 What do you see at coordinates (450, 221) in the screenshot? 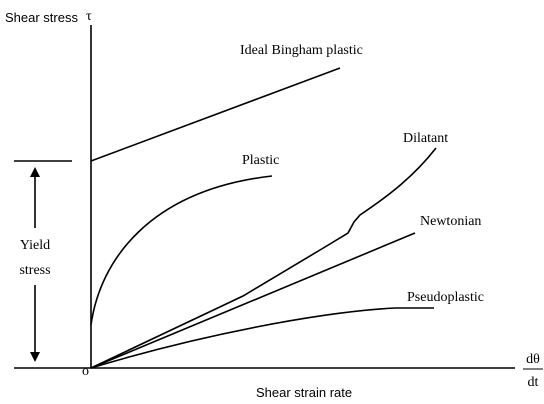
I see `curve-label: Newtonian` at bounding box center [450, 221].